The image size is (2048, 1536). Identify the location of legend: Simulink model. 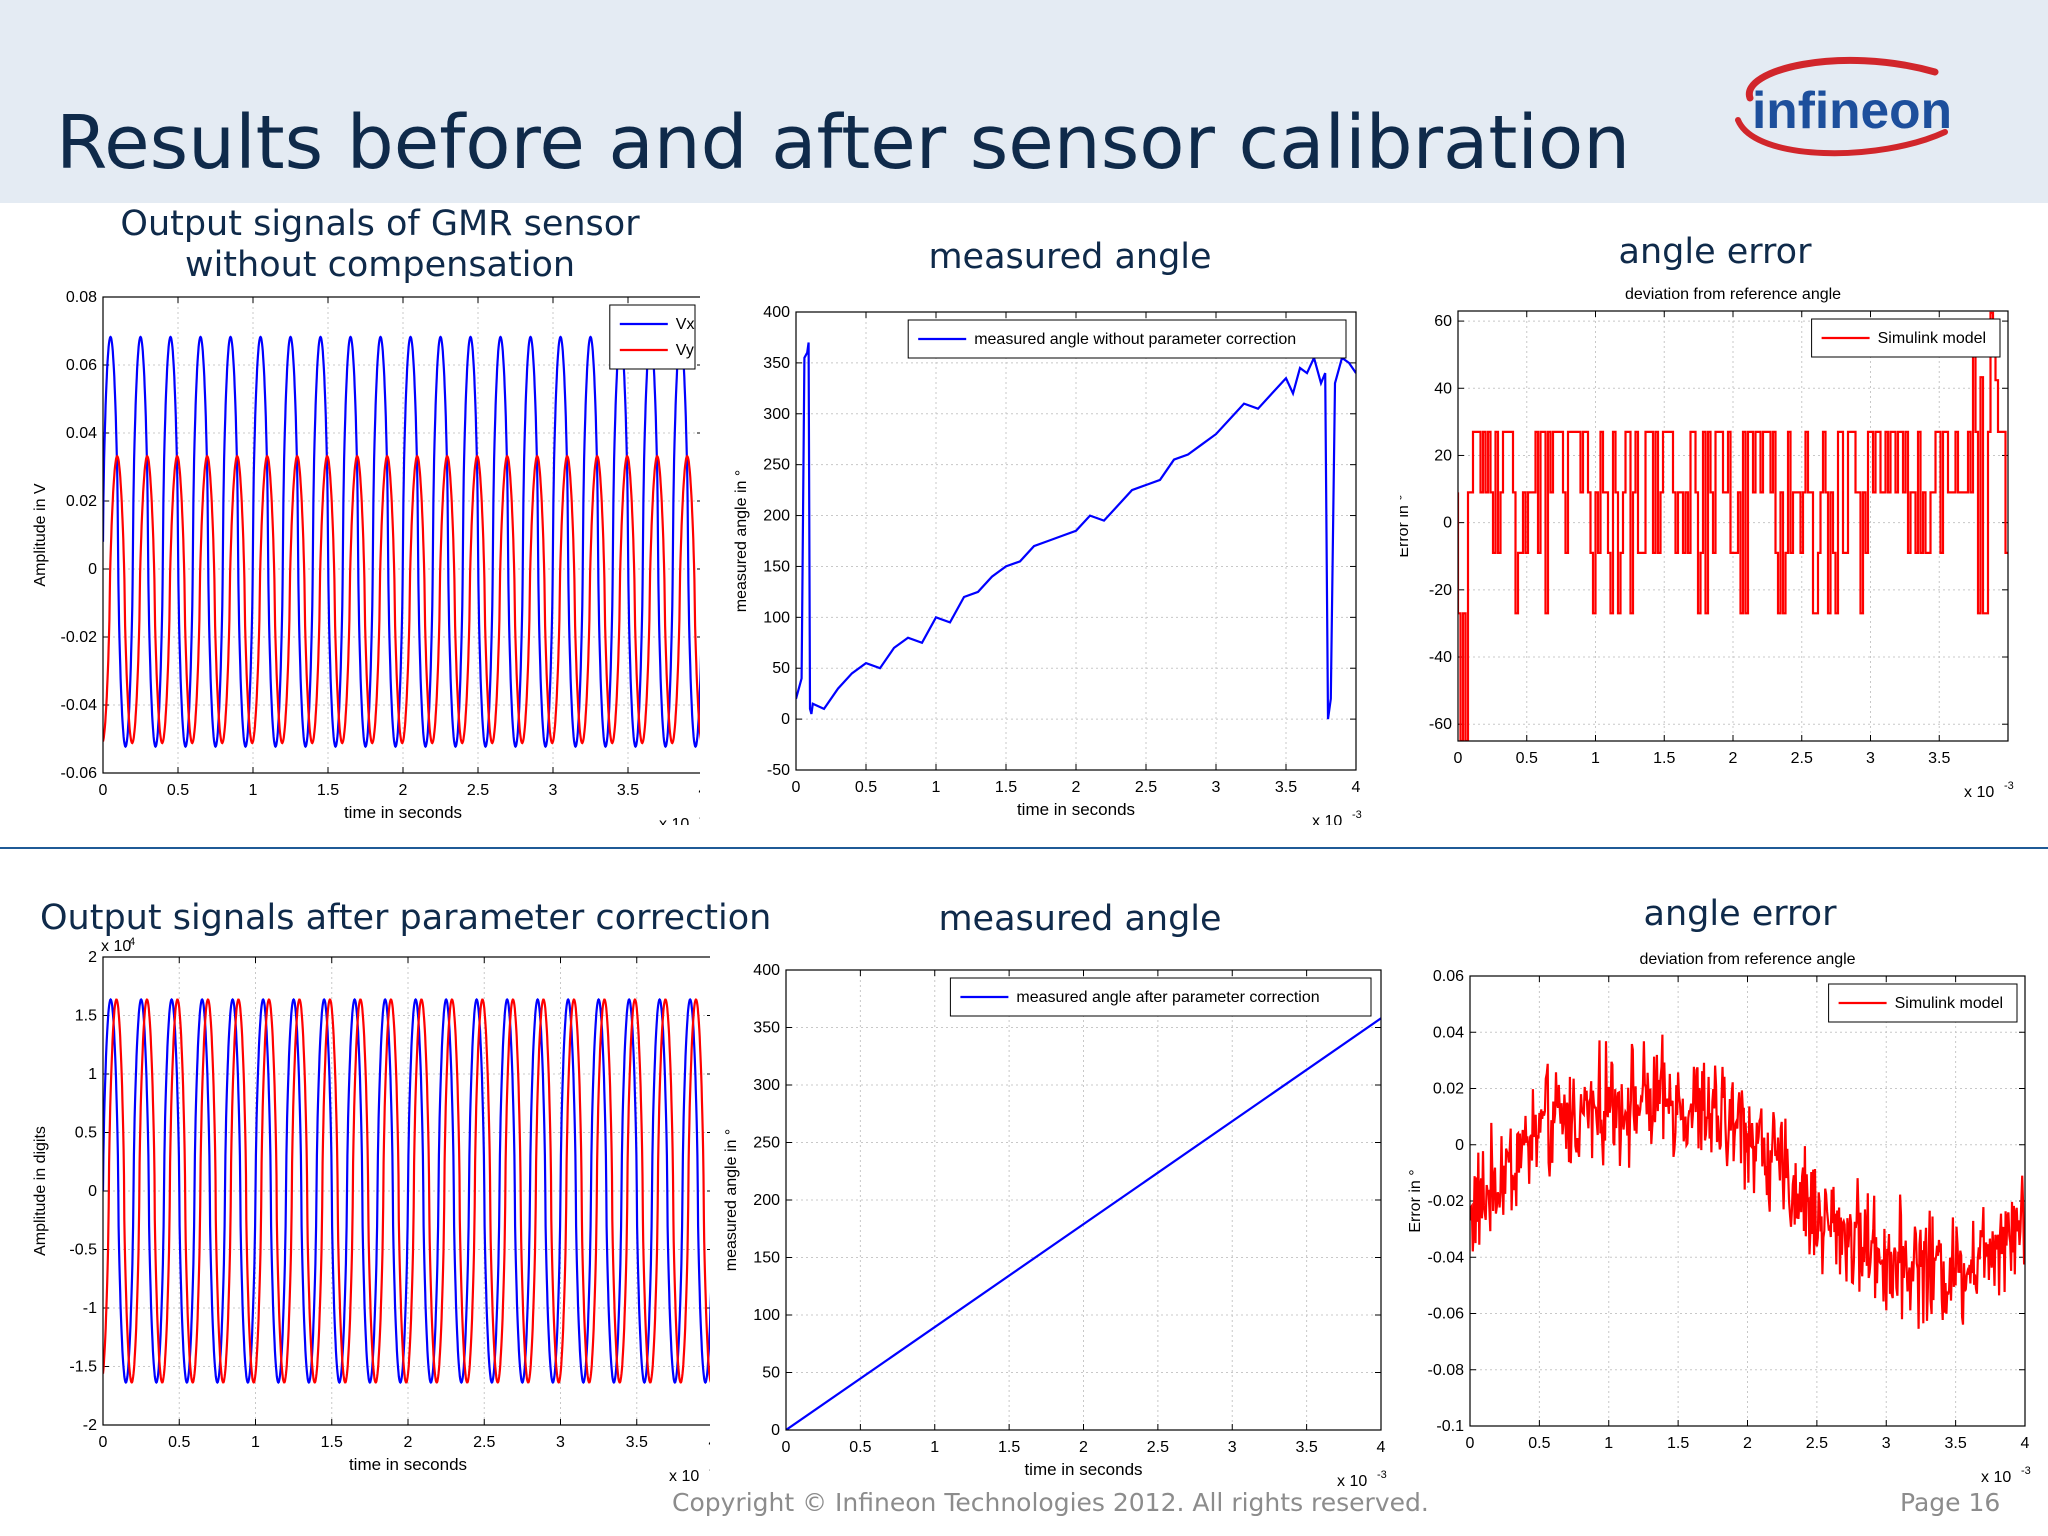
(1906, 338).